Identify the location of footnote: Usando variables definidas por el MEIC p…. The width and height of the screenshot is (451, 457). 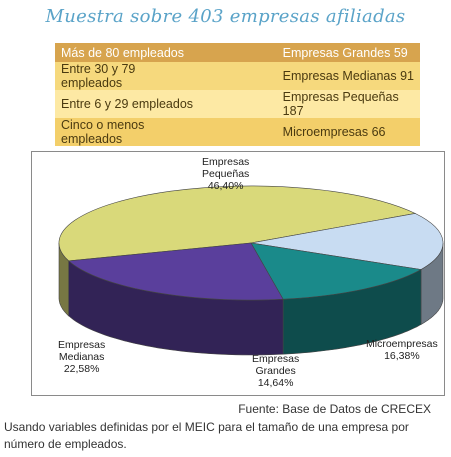
(206, 435).